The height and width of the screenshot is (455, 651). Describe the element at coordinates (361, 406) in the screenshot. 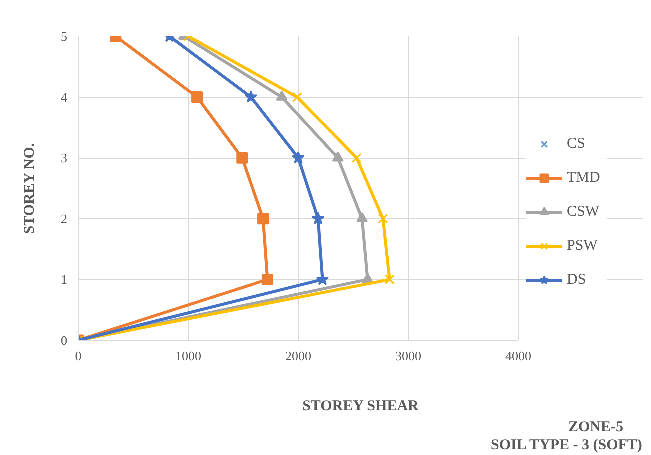

I see `x-axis-title: STOREY SHEAR` at that location.